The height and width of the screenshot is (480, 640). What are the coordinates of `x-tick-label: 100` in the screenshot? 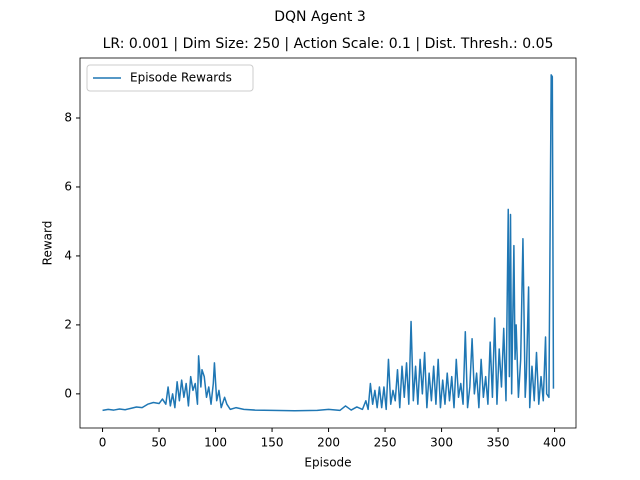 It's located at (215, 443).